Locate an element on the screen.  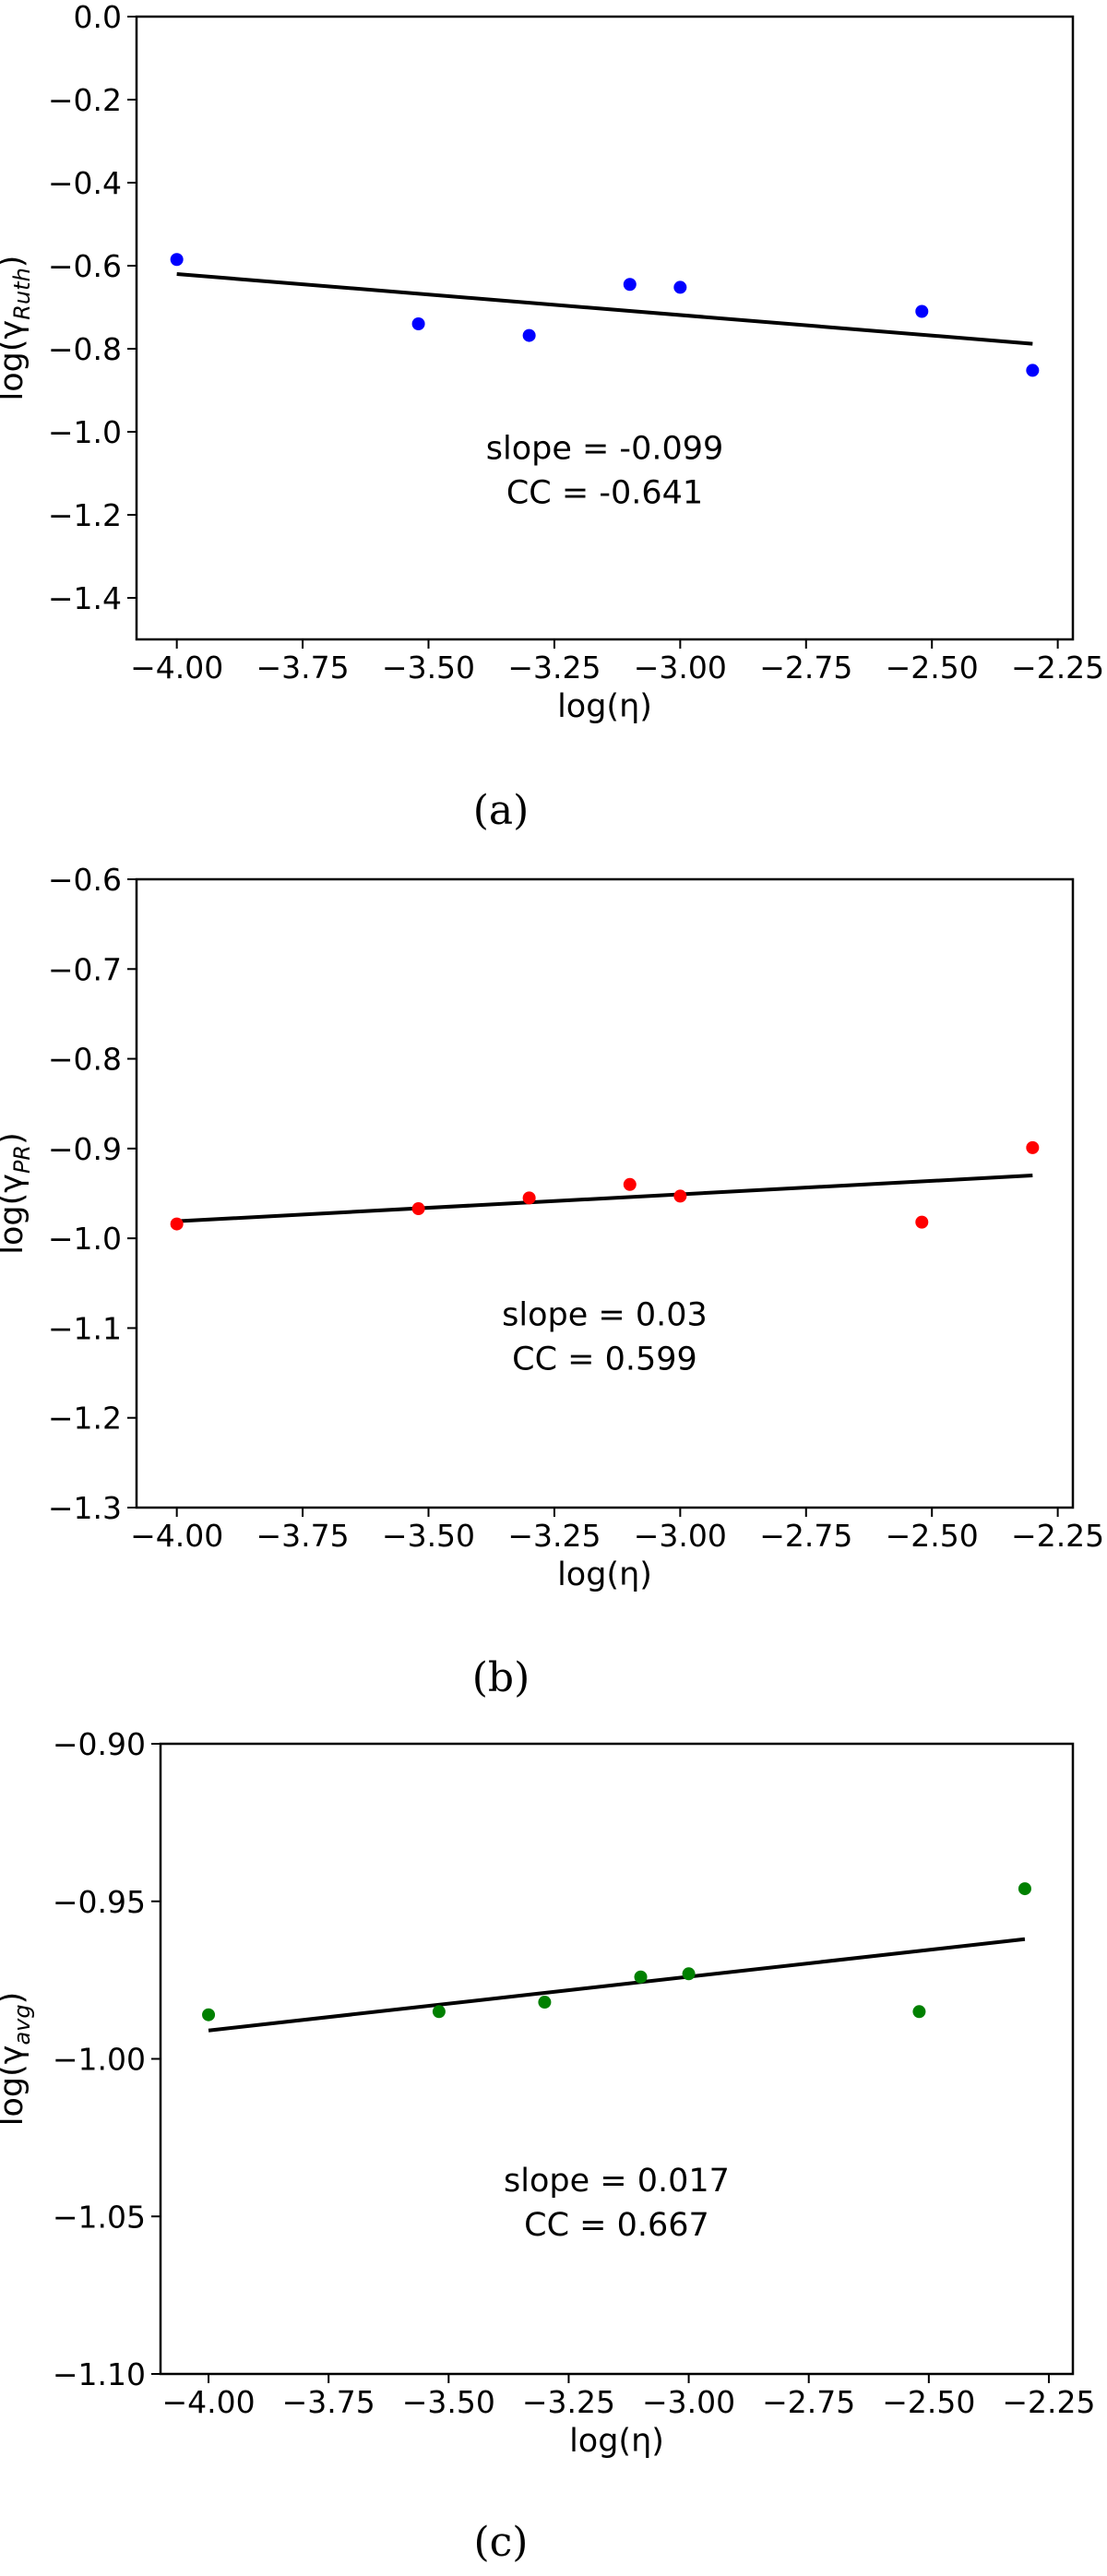
cc-annotation: CC = -0.641 is located at coordinates (604, 493).